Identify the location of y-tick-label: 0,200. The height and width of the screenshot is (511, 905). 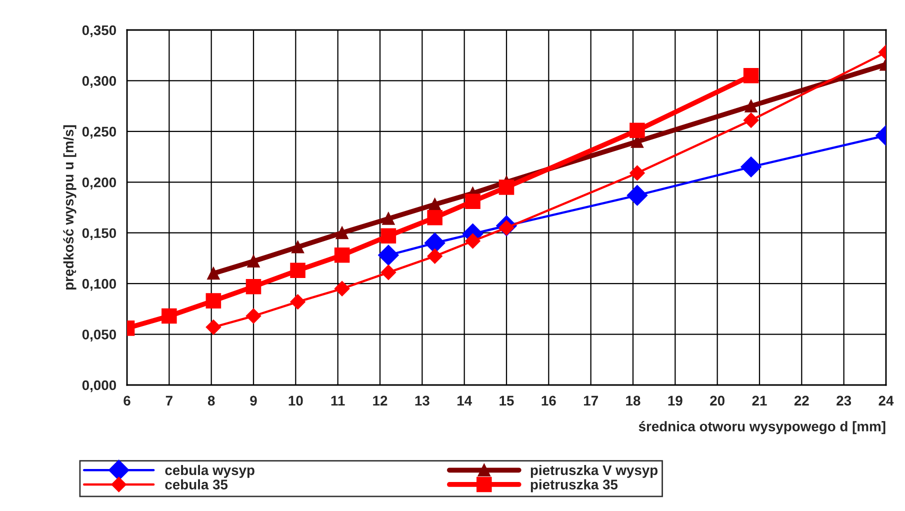
(99, 183).